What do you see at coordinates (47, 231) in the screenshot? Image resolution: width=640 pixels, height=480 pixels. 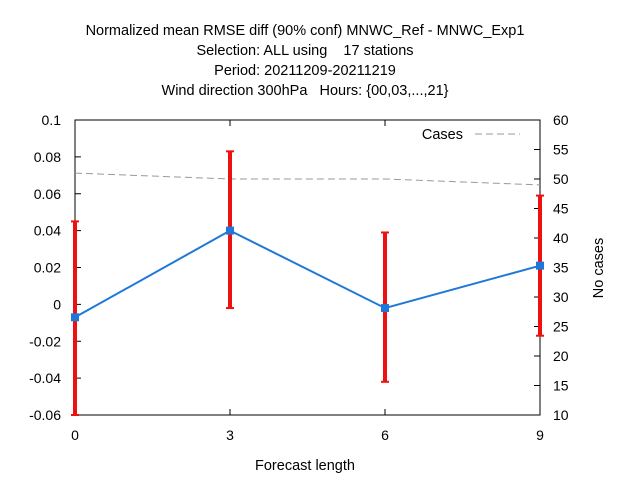 I see `y-tick-label: 0.04` at bounding box center [47, 231].